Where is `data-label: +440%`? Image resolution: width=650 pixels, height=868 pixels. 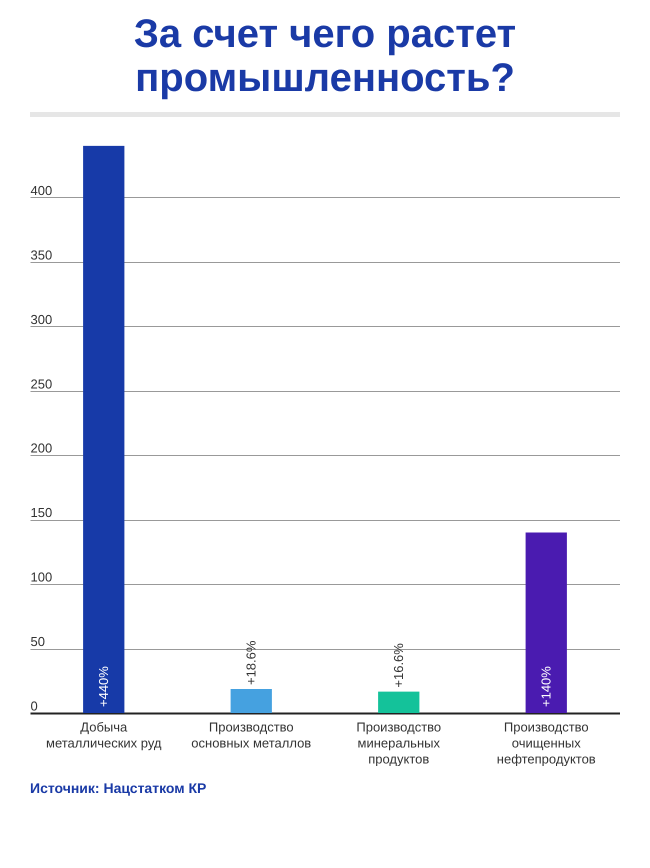
data-label: +440% is located at coordinates (103, 686).